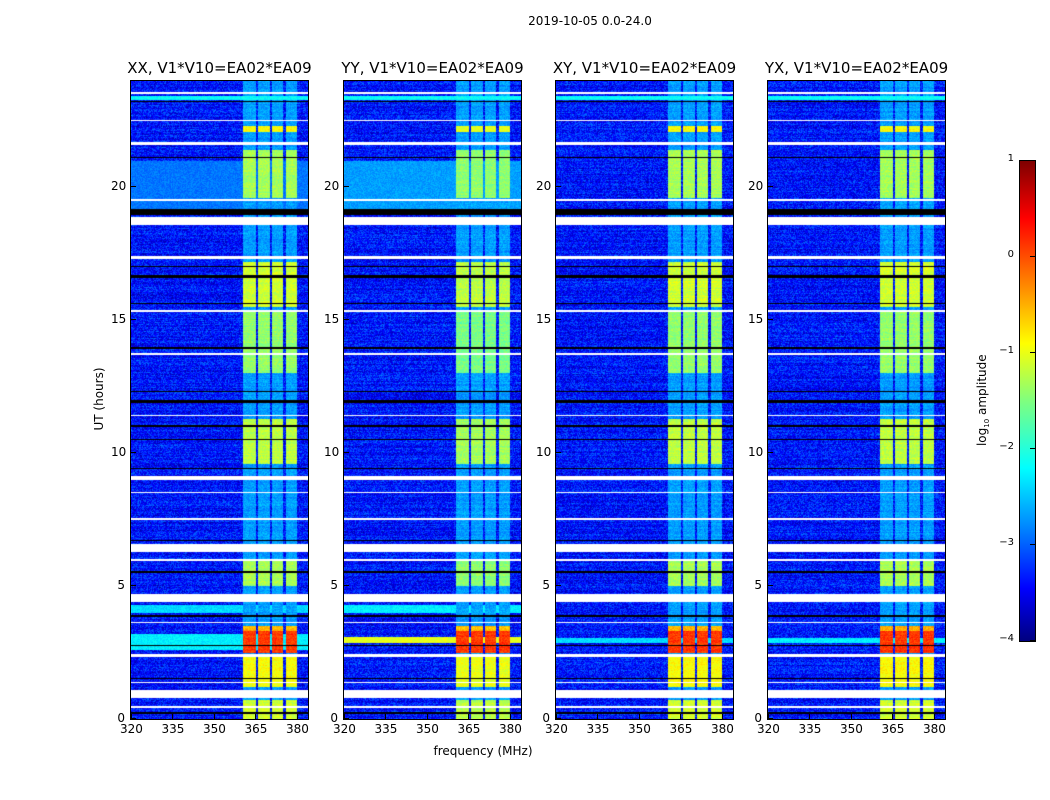 This screenshot has width=1050, height=800. What do you see at coordinates (483, 751) in the screenshot?
I see `x-axis-label: frequency (MHz)` at bounding box center [483, 751].